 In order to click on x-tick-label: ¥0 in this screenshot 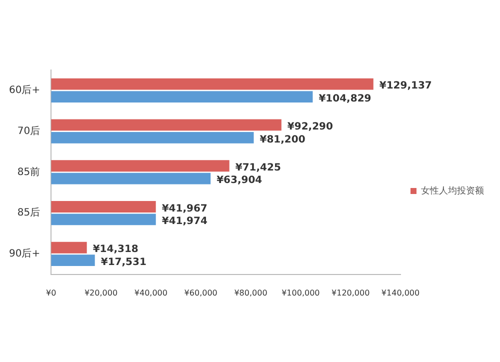, I will do `click(51, 293)`.